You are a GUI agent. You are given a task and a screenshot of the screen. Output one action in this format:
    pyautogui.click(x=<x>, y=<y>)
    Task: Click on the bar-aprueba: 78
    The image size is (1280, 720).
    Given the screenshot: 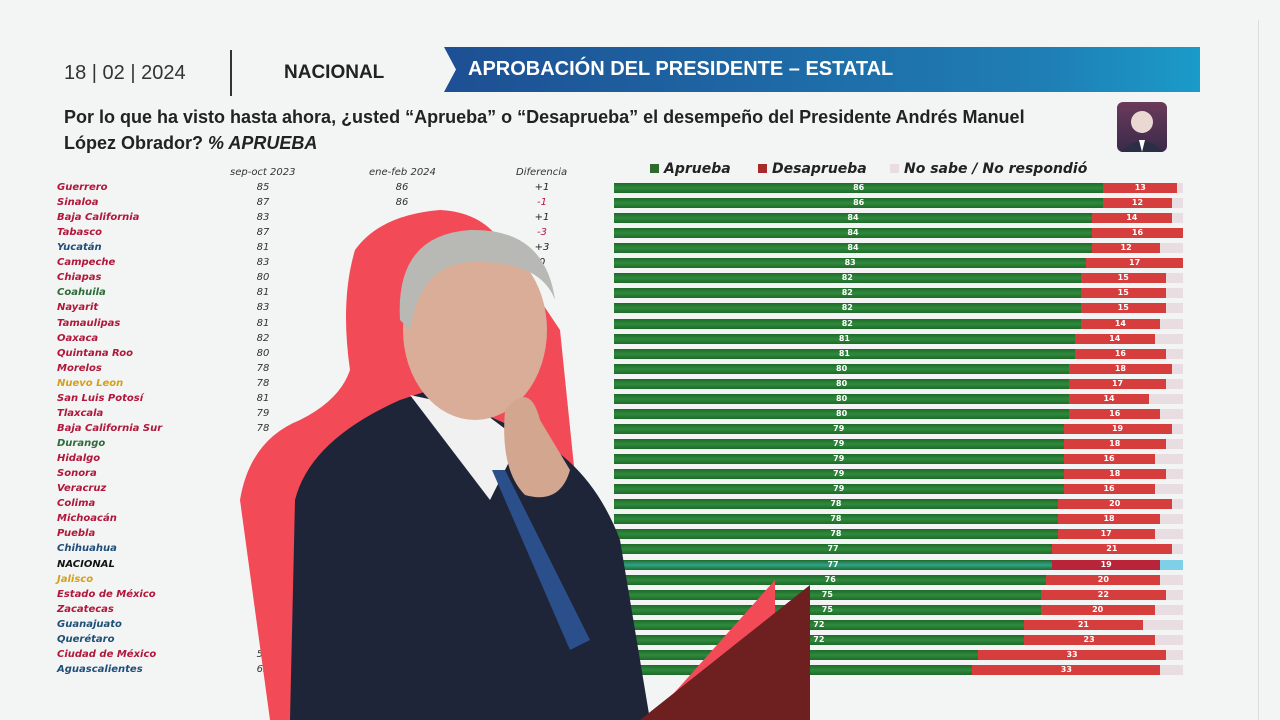 What is the action you would take?
    pyautogui.click(x=836, y=534)
    